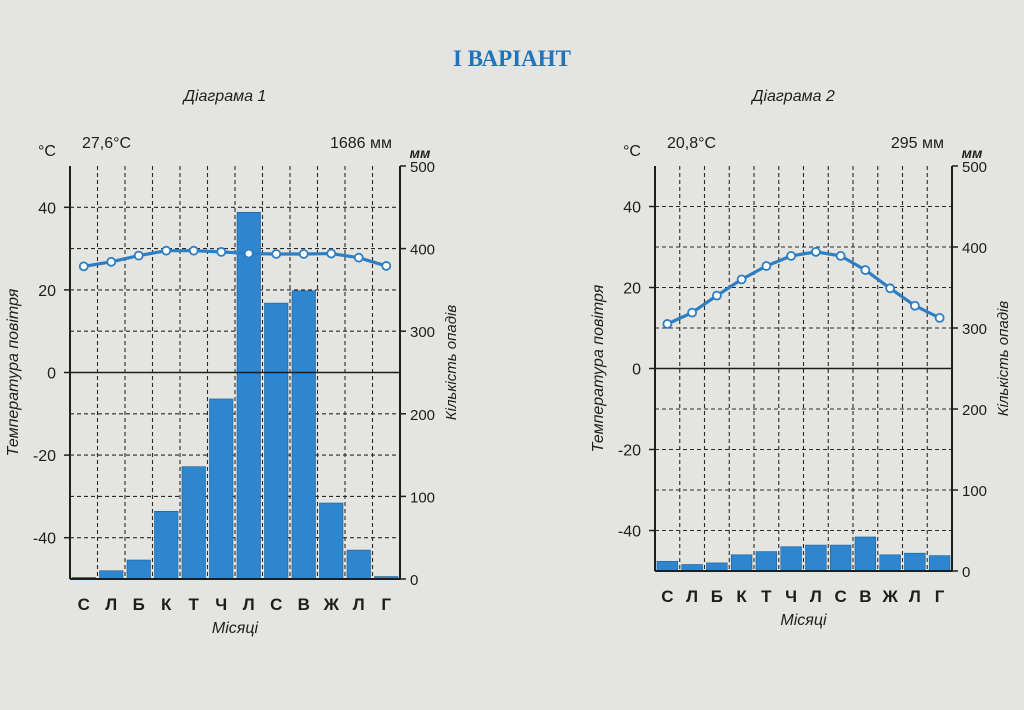  What do you see at coordinates (106, 143) in the screenshot?
I see `annual-temperature: 27,6°C` at bounding box center [106, 143].